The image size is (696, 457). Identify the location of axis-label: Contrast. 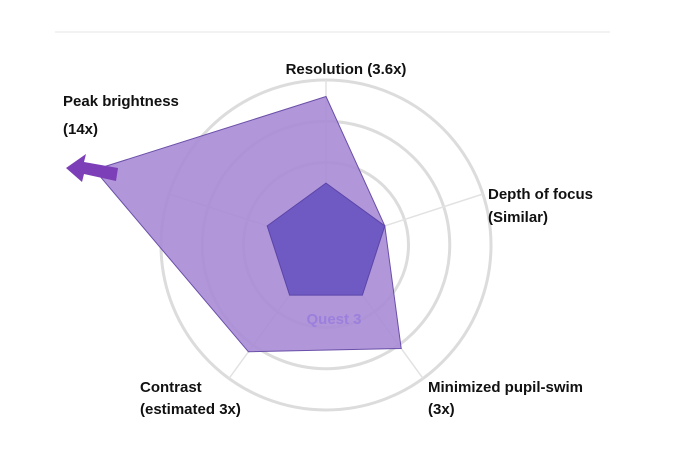
(171, 387).